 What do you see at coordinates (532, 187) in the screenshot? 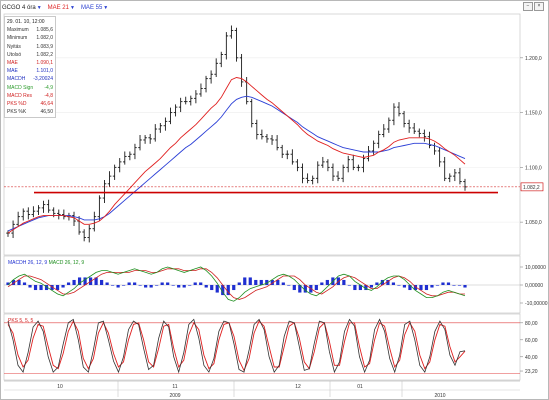
I see `last-value-badge` at bounding box center [532, 187].